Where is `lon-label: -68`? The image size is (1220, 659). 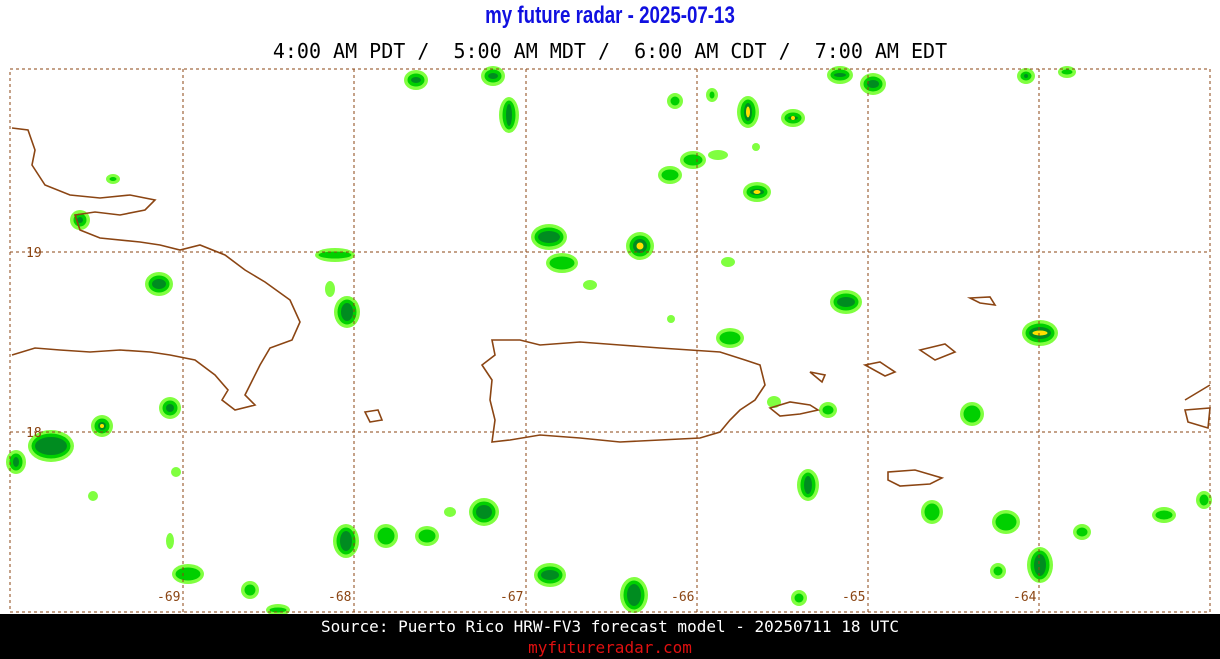
lon-label: -68 is located at coordinates (339, 597).